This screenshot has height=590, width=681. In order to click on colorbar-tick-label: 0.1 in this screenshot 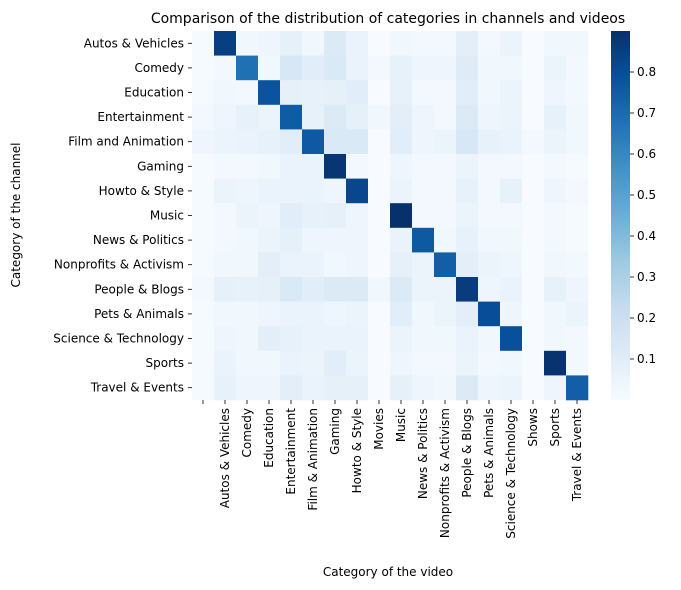, I will do `click(646, 359)`.